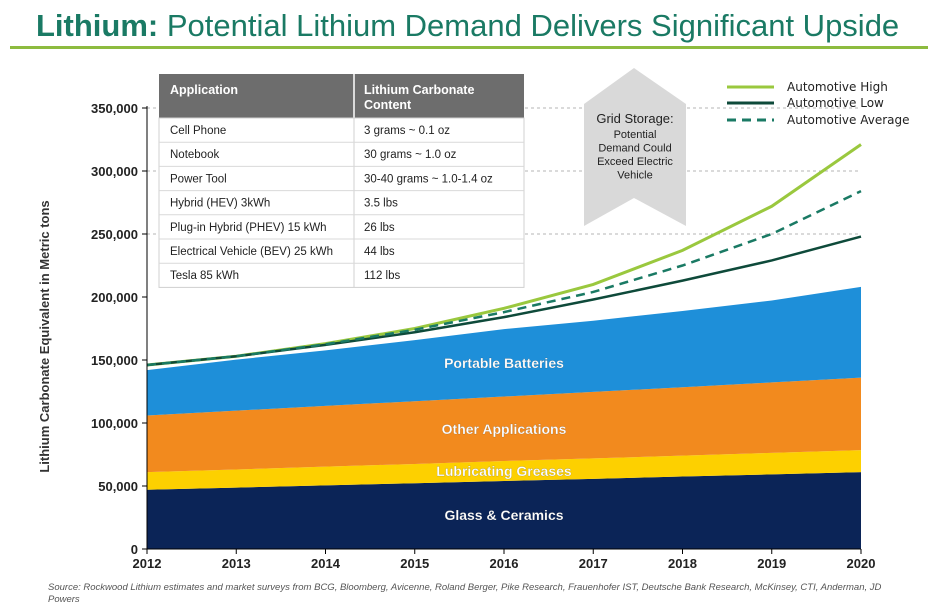  I want to click on grid-storage-callout-line-4: Vehicle, so click(634, 176).